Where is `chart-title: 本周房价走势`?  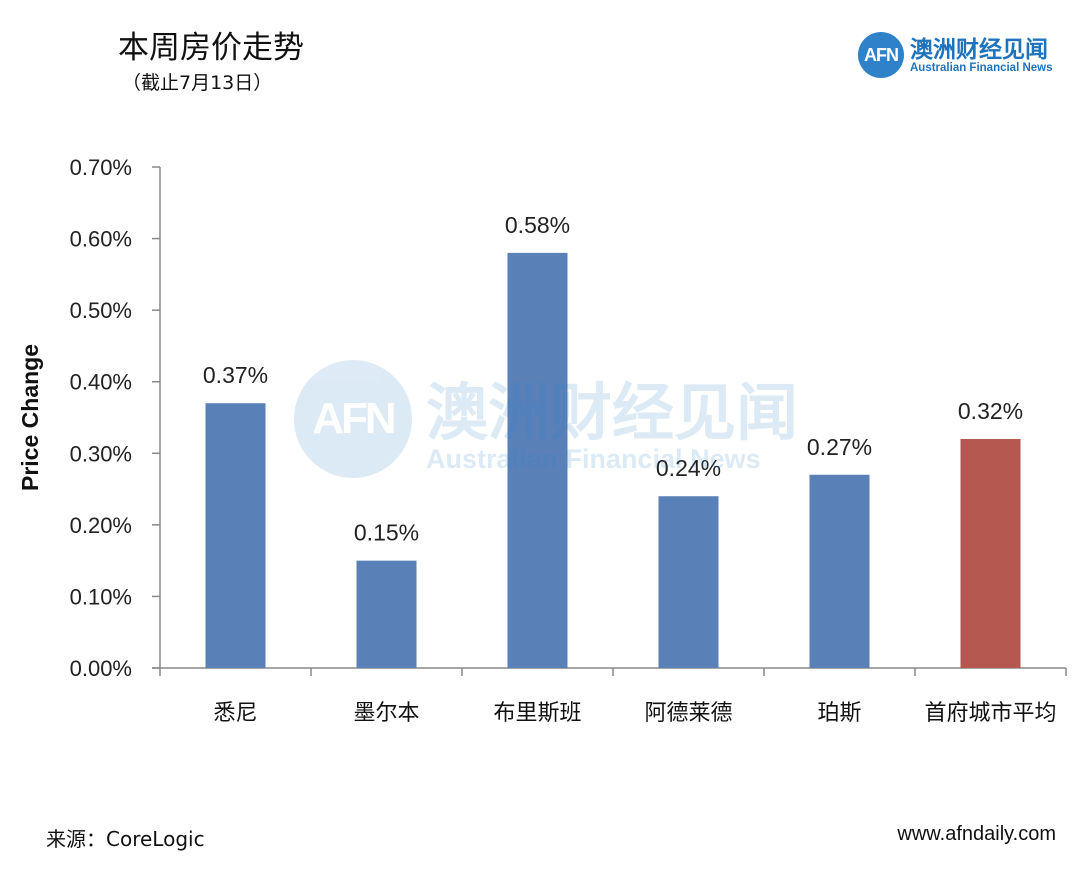
chart-title: 本周房价走势 is located at coordinates (211, 48).